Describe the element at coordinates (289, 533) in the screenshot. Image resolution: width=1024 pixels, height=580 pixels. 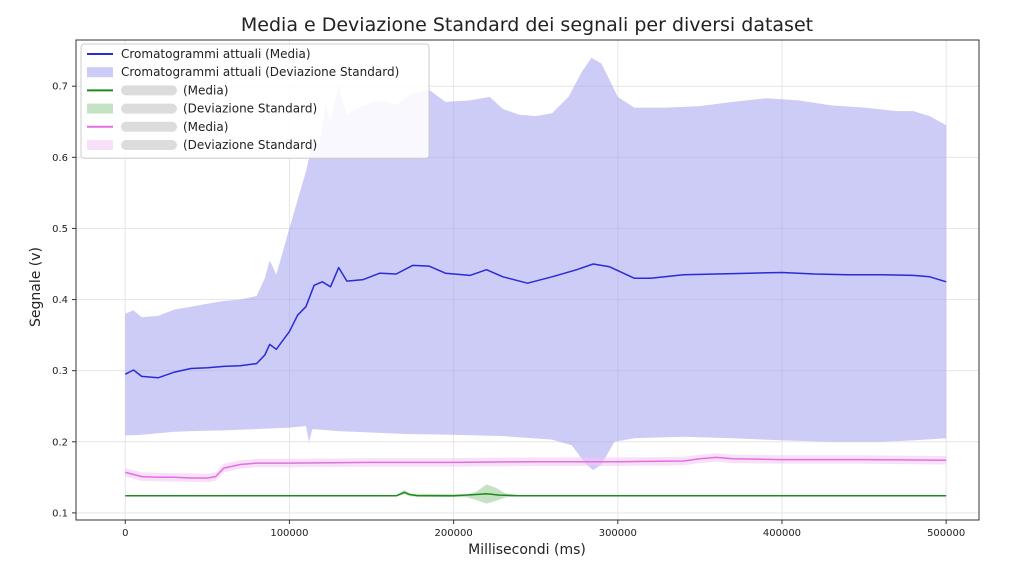
I see `x-tick-label: 100000` at that location.